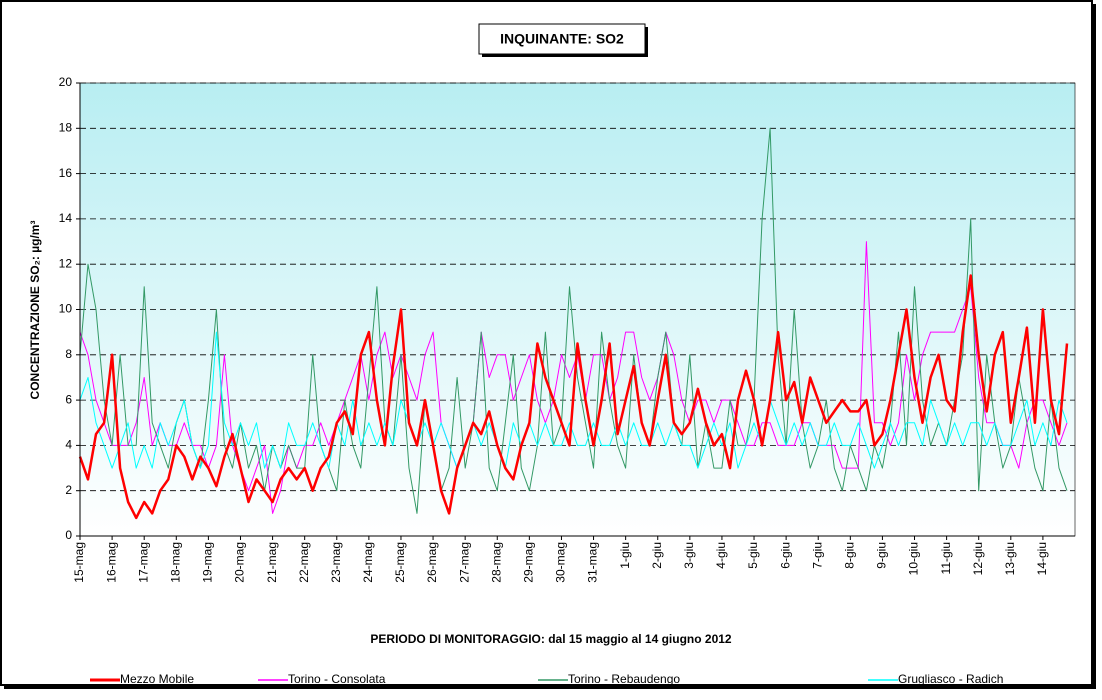 The width and height of the screenshot is (1102, 700). I want to click on title-box, so click(562, 39).